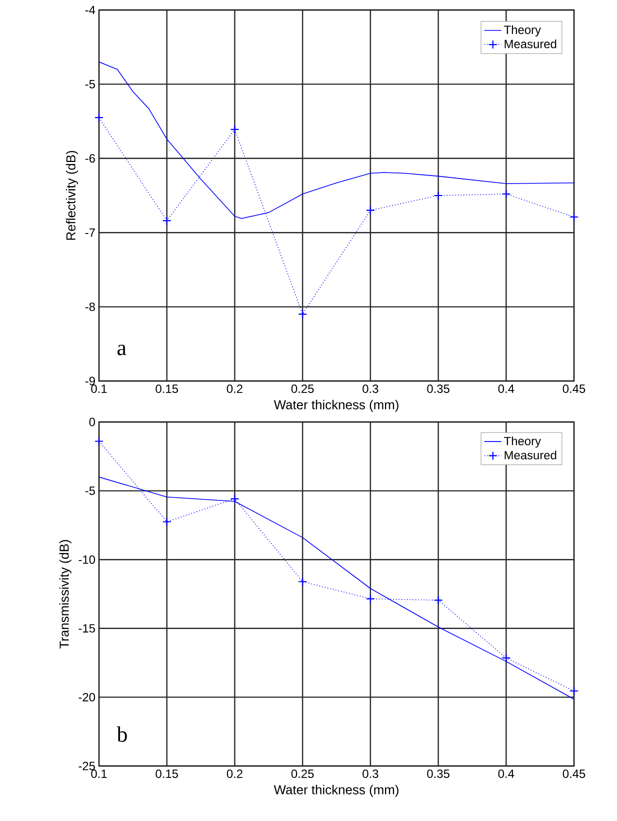 The height and width of the screenshot is (821, 617). What do you see at coordinates (87, 697) in the screenshot?
I see `y-tick-label: -20` at bounding box center [87, 697].